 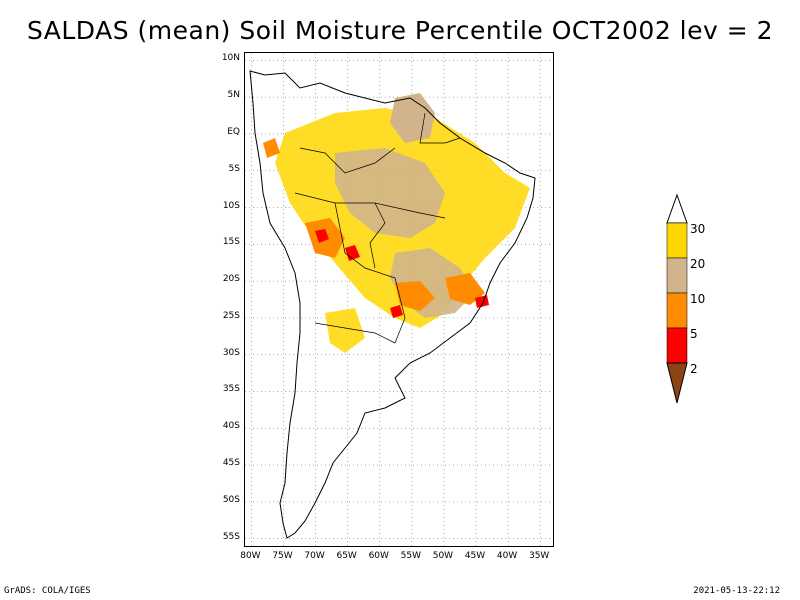 What do you see at coordinates (443, 556) in the screenshot?
I see `lon-tick-label: 50W` at bounding box center [443, 556].